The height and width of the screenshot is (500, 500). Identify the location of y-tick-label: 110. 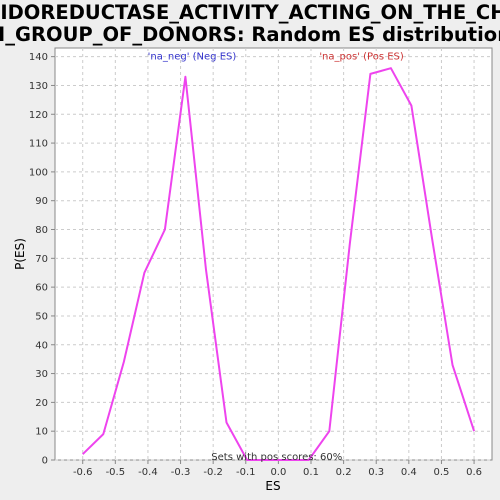
(38, 144).